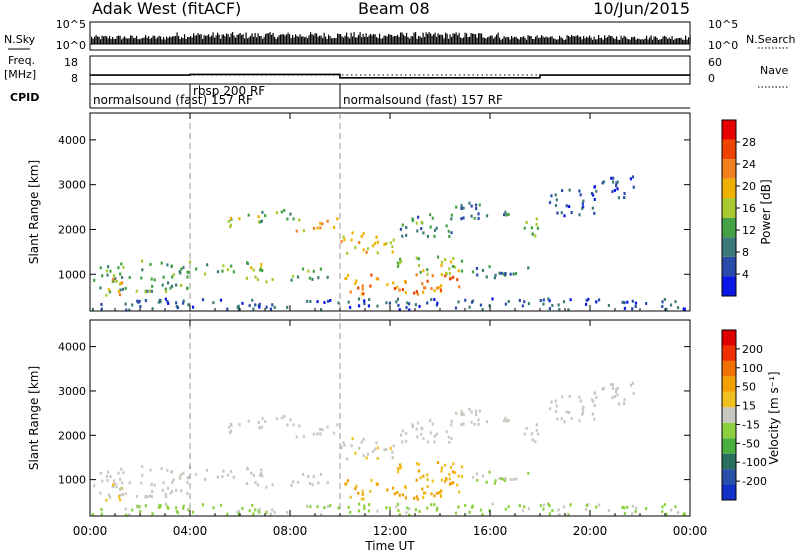 The width and height of the screenshot is (800, 554). What do you see at coordinates (749, 387) in the screenshot?
I see `colorbar-tick-label: 50` at bounding box center [749, 387].